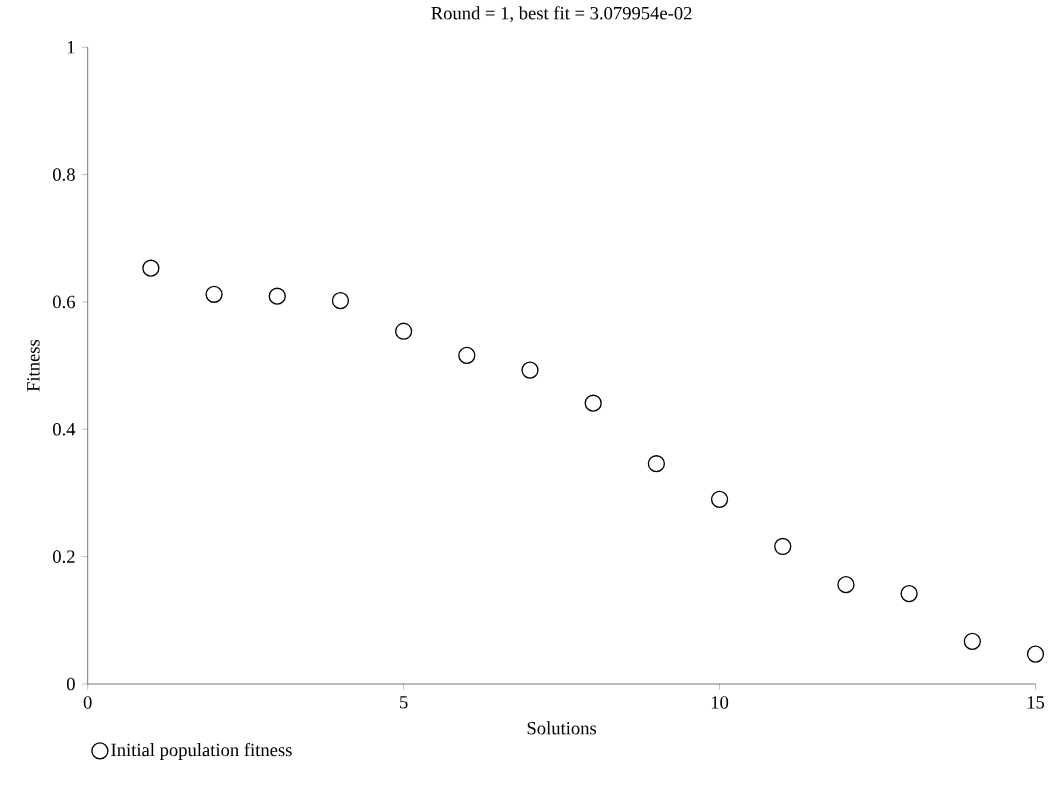 The height and width of the screenshot is (795, 1051). Describe the element at coordinates (70, 684) in the screenshot. I see `y-tick-label: 0` at that location.